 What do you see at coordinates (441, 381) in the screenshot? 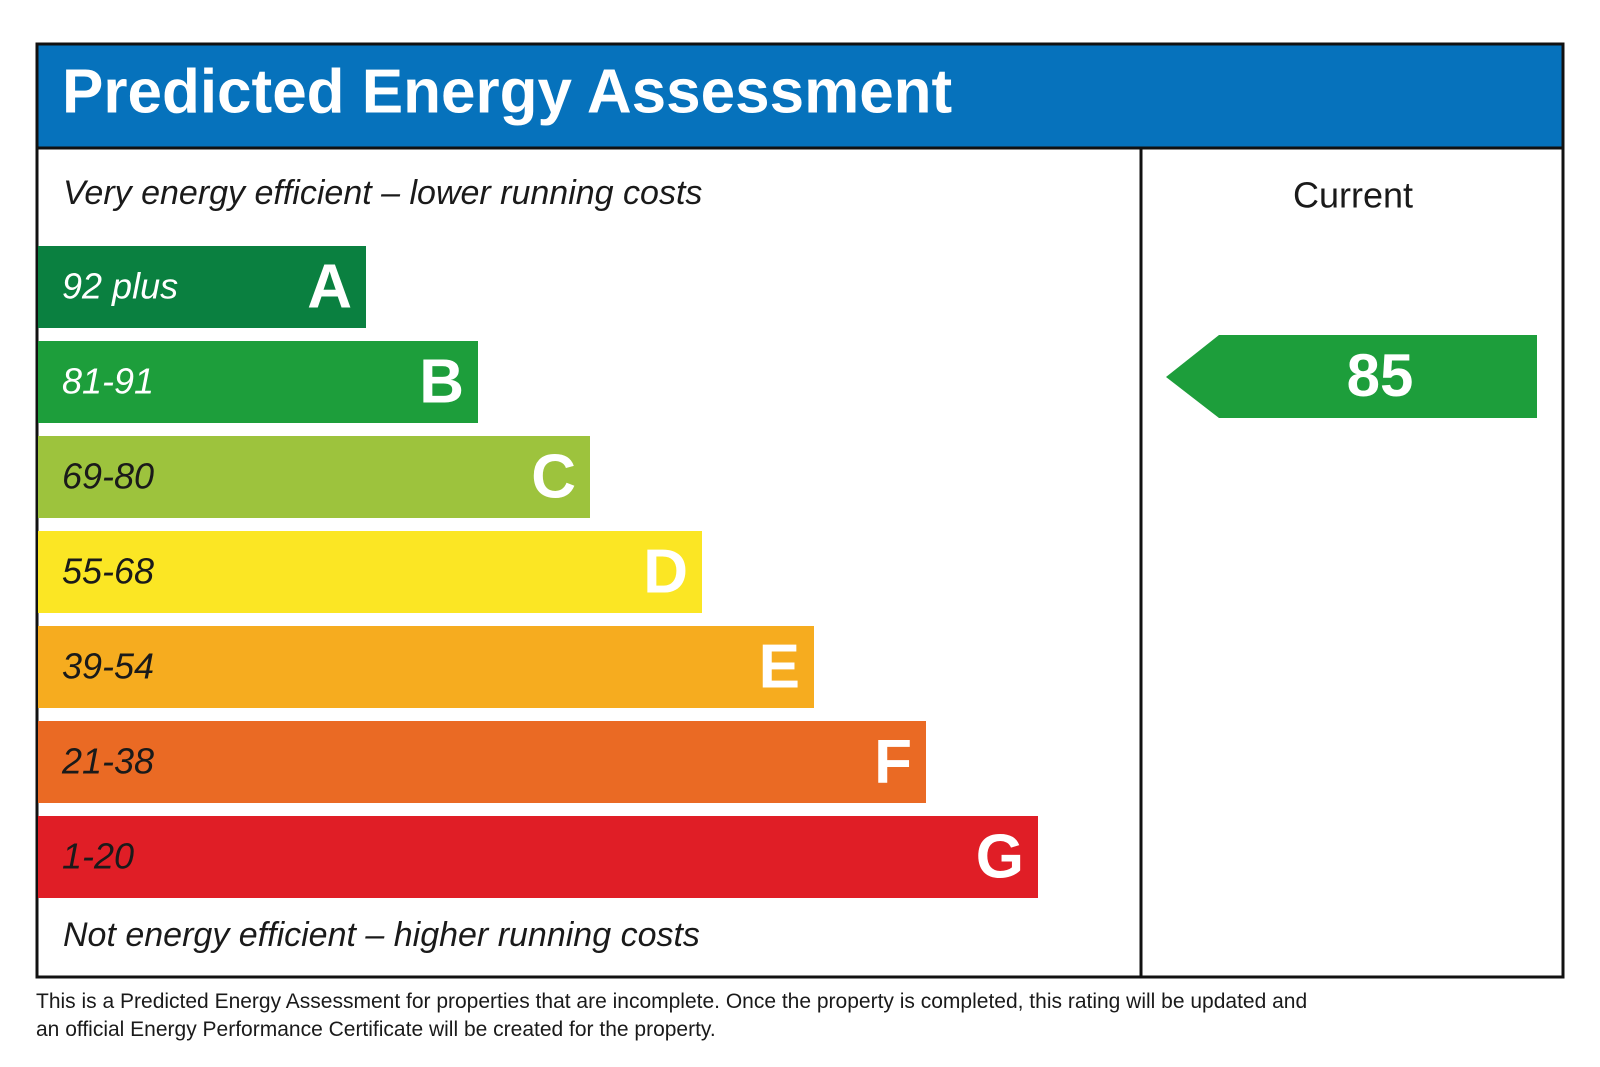
I see `band-letter: B` at bounding box center [441, 381].